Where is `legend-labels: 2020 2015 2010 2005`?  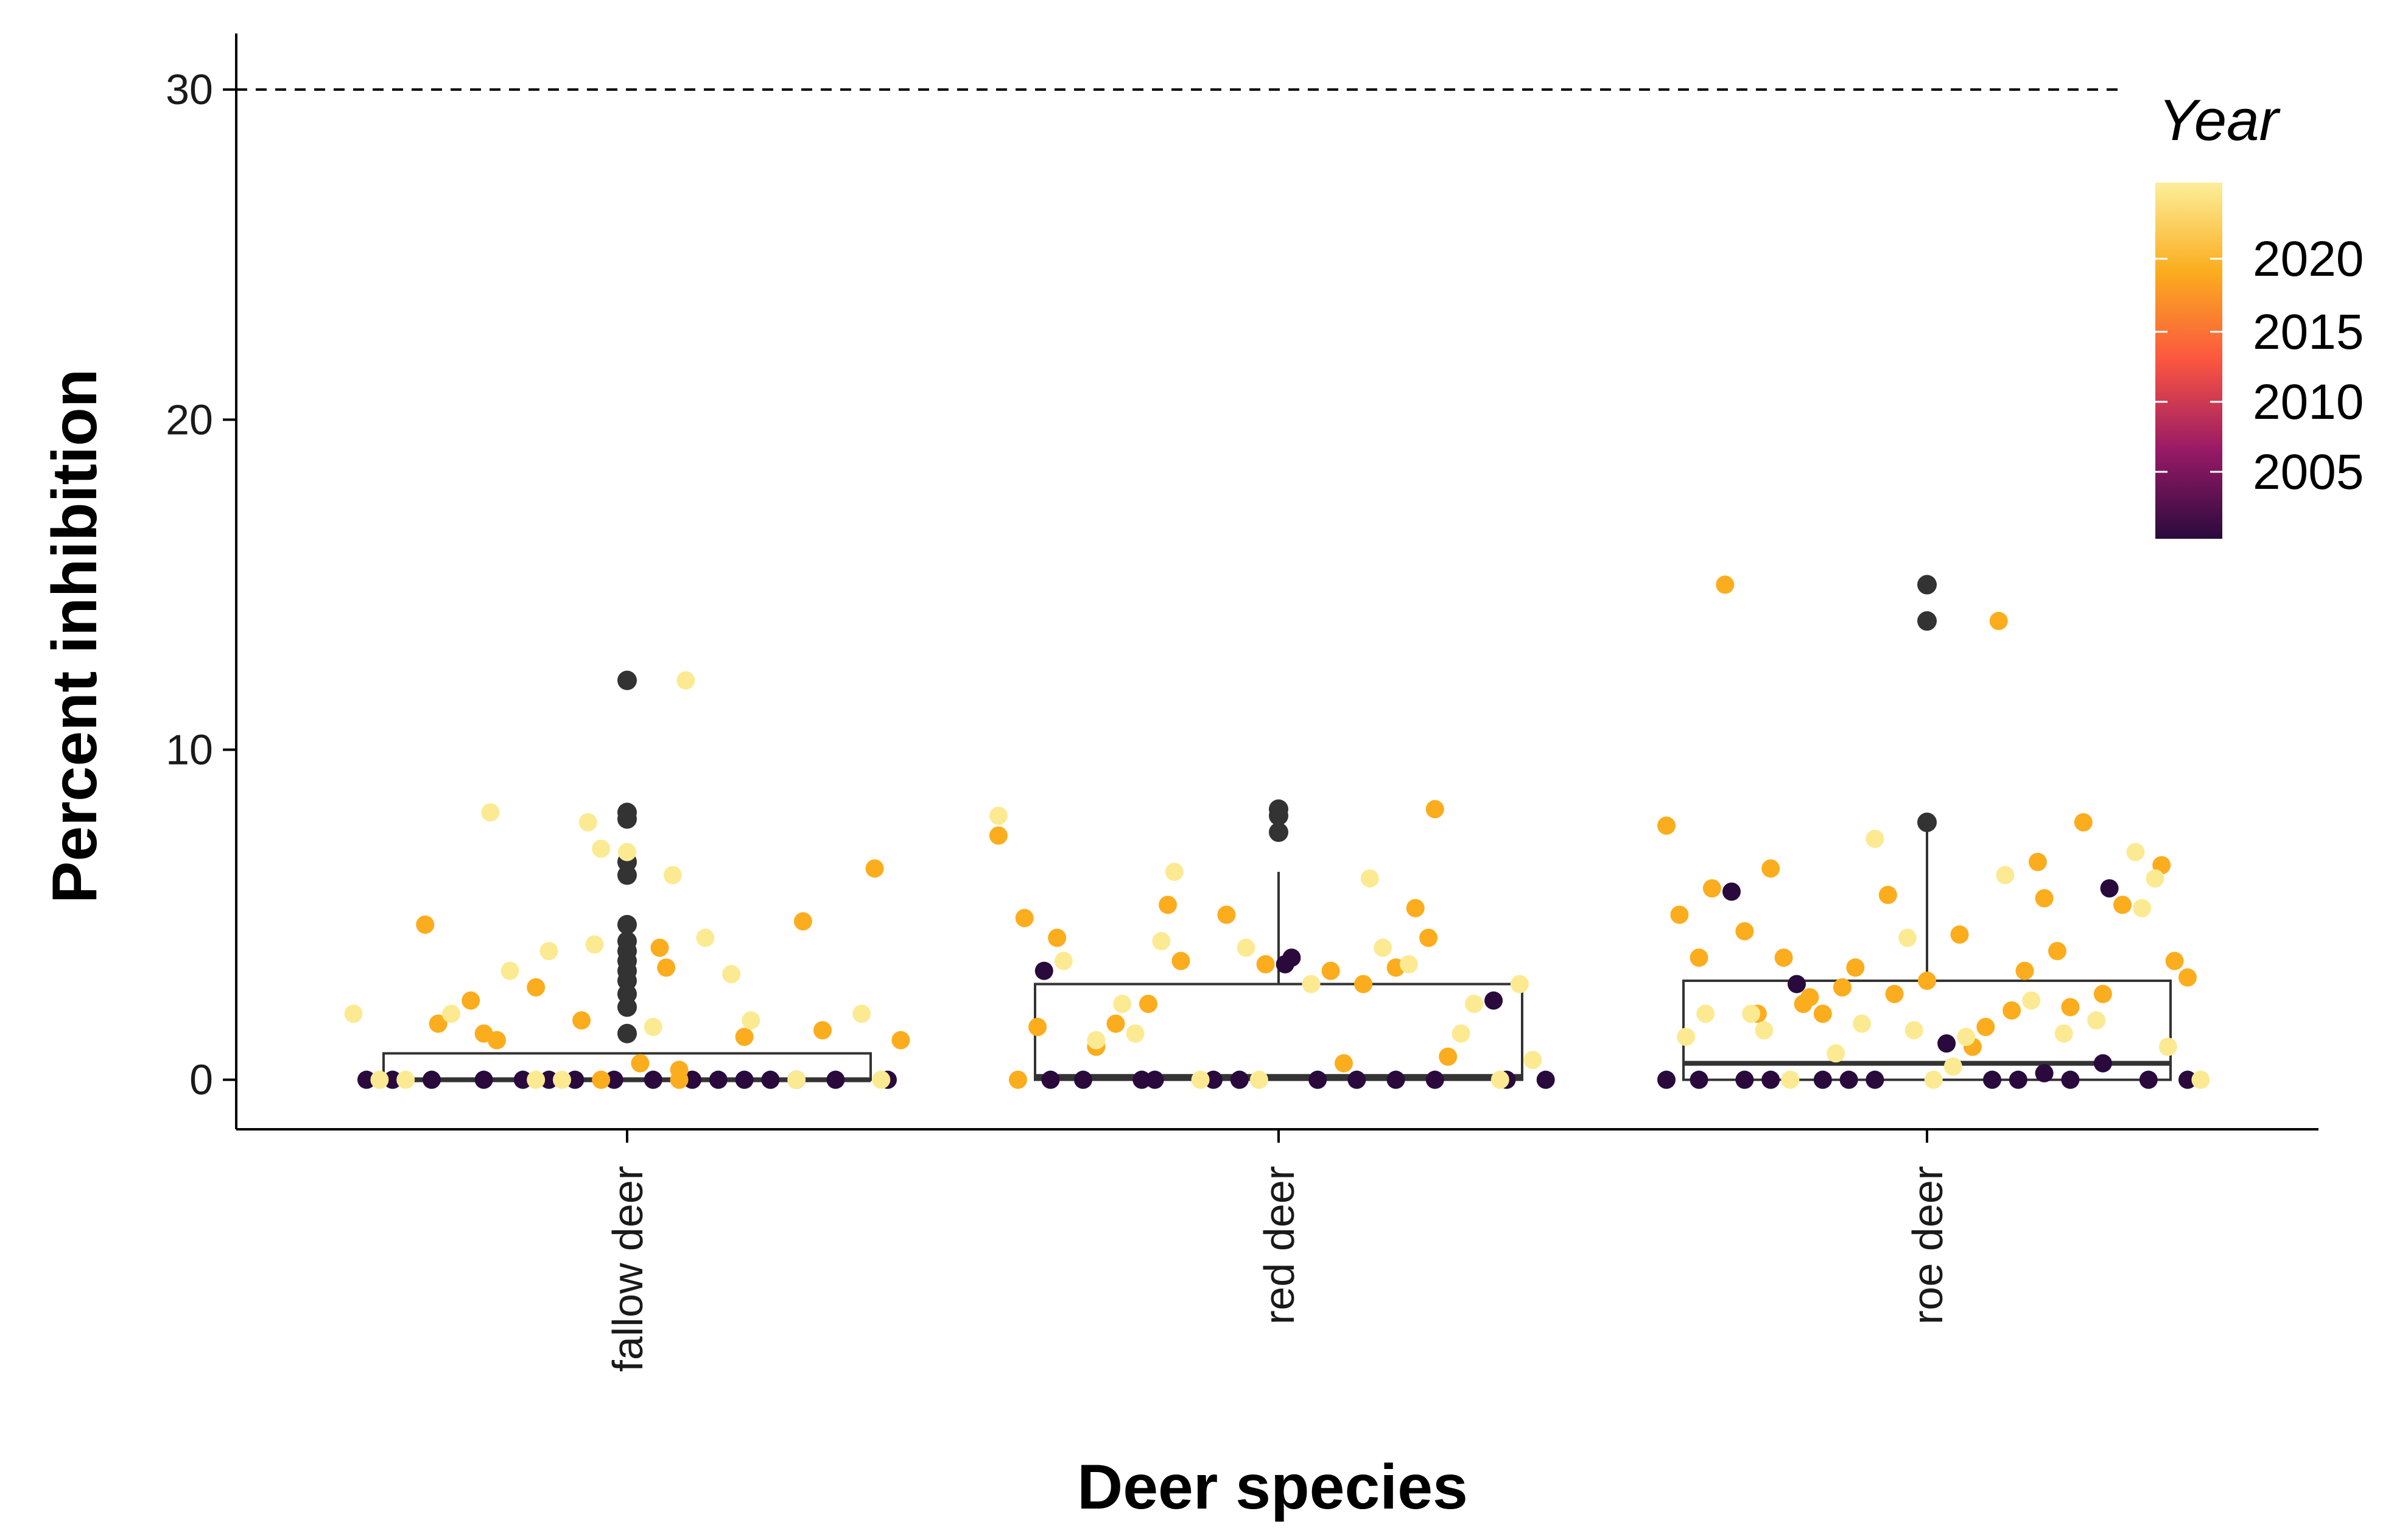 legend-labels: 2020 2015 2010 2005 is located at coordinates (2259, 365).